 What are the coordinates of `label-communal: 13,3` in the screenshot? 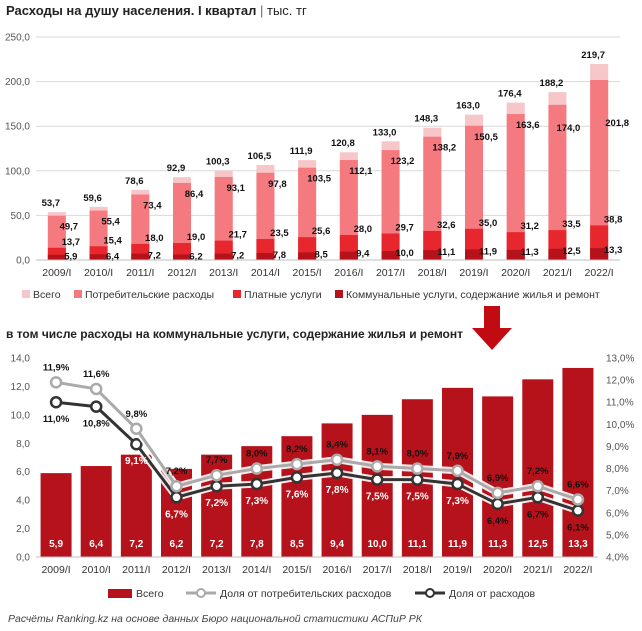 It's located at (613, 250).